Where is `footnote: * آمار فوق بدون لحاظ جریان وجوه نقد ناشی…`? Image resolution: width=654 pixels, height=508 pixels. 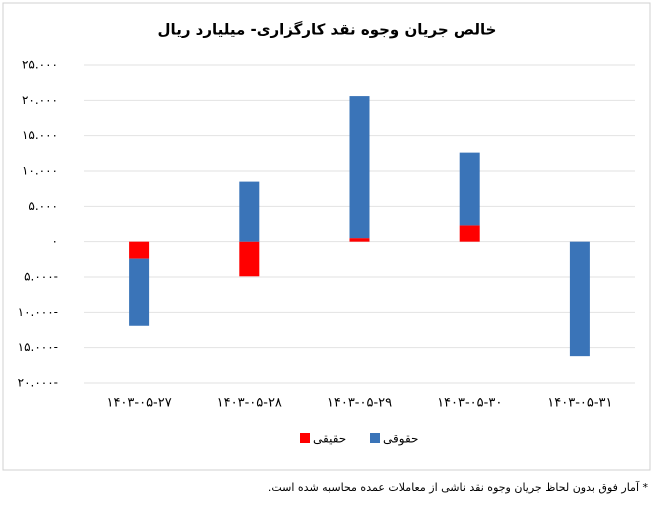
footnote: * آمار فوق بدون لحاظ جریان وجوه نقد ناشی… is located at coordinates (458, 487).